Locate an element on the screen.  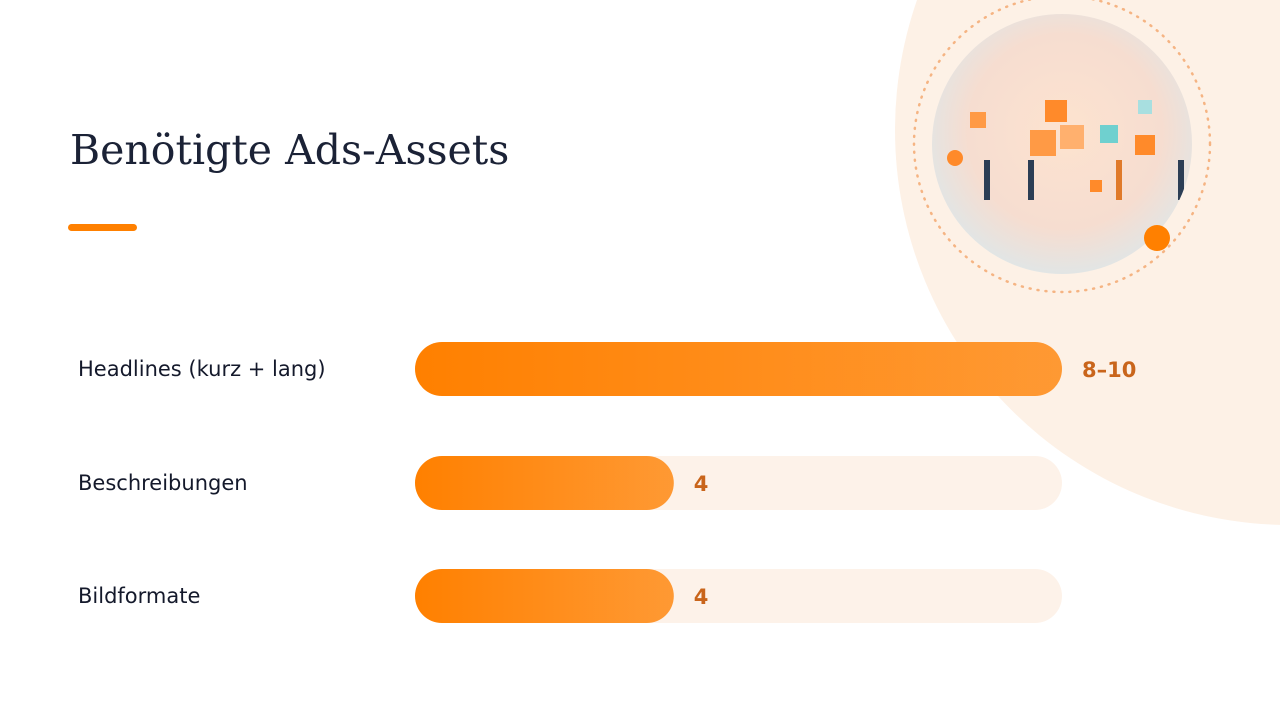
category-label: Bildformate is located at coordinates (139, 596).